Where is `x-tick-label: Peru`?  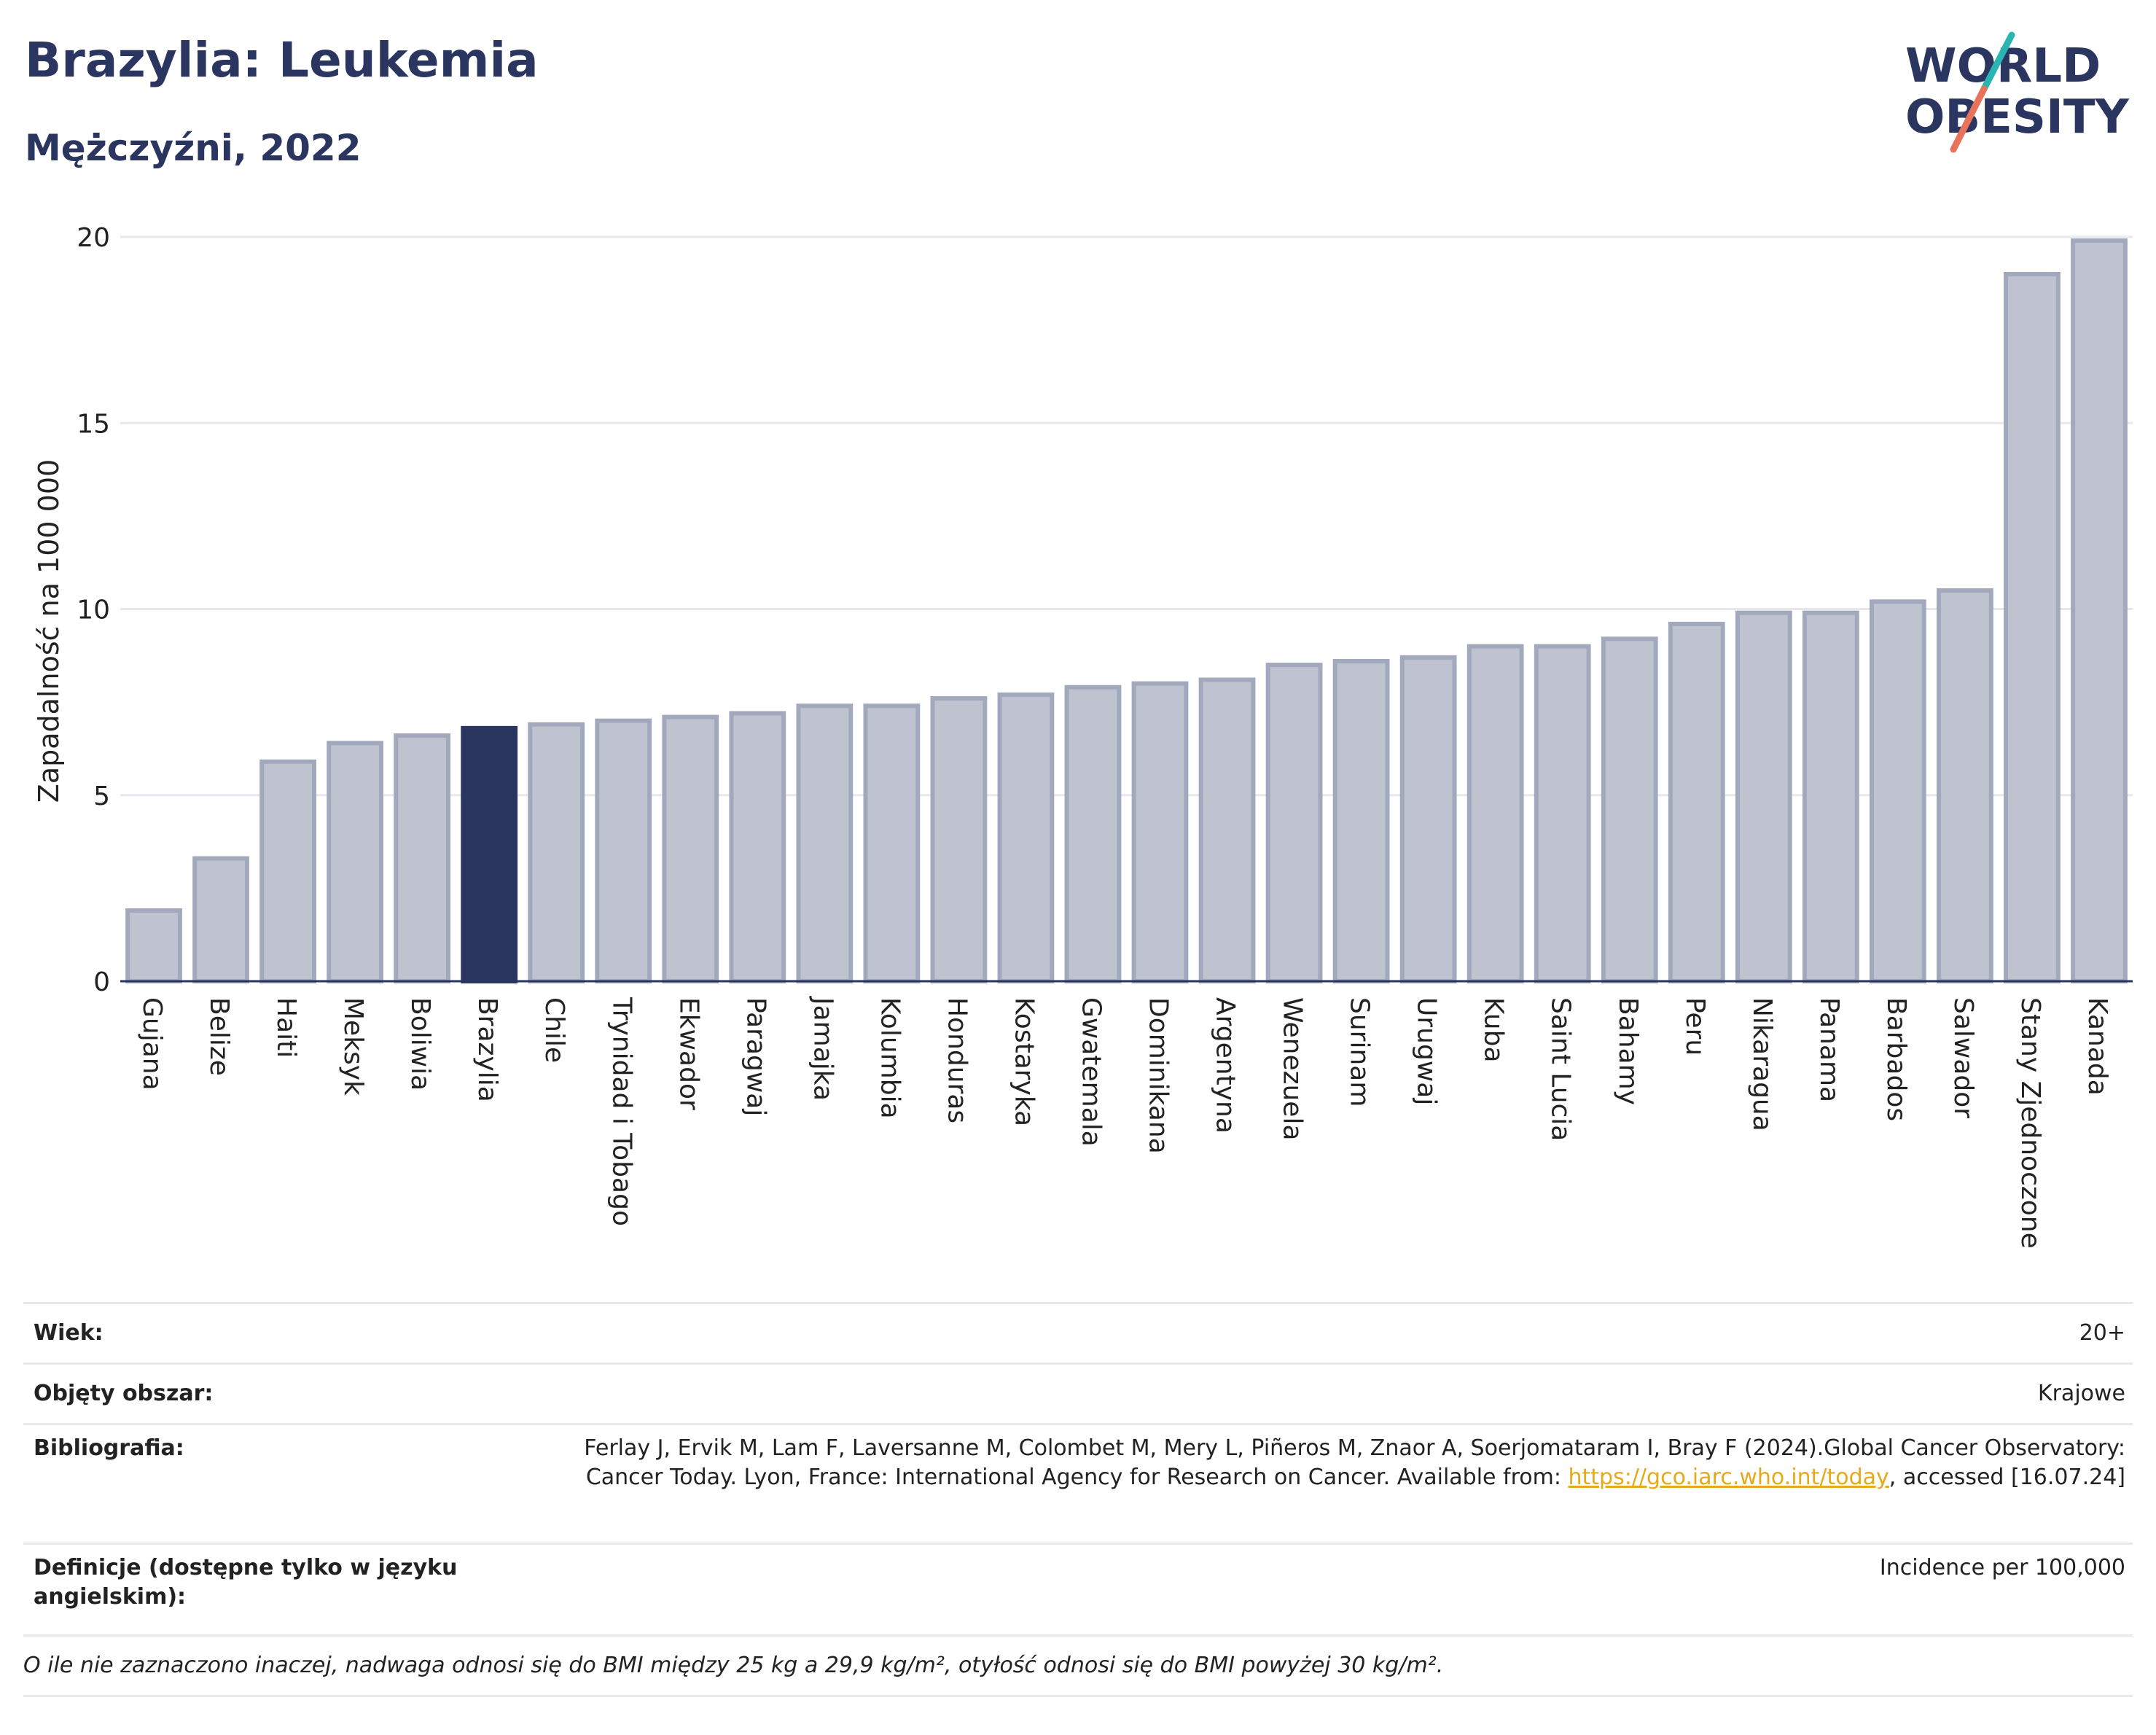
x-tick-label: Peru is located at coordinates (1695, 1026).